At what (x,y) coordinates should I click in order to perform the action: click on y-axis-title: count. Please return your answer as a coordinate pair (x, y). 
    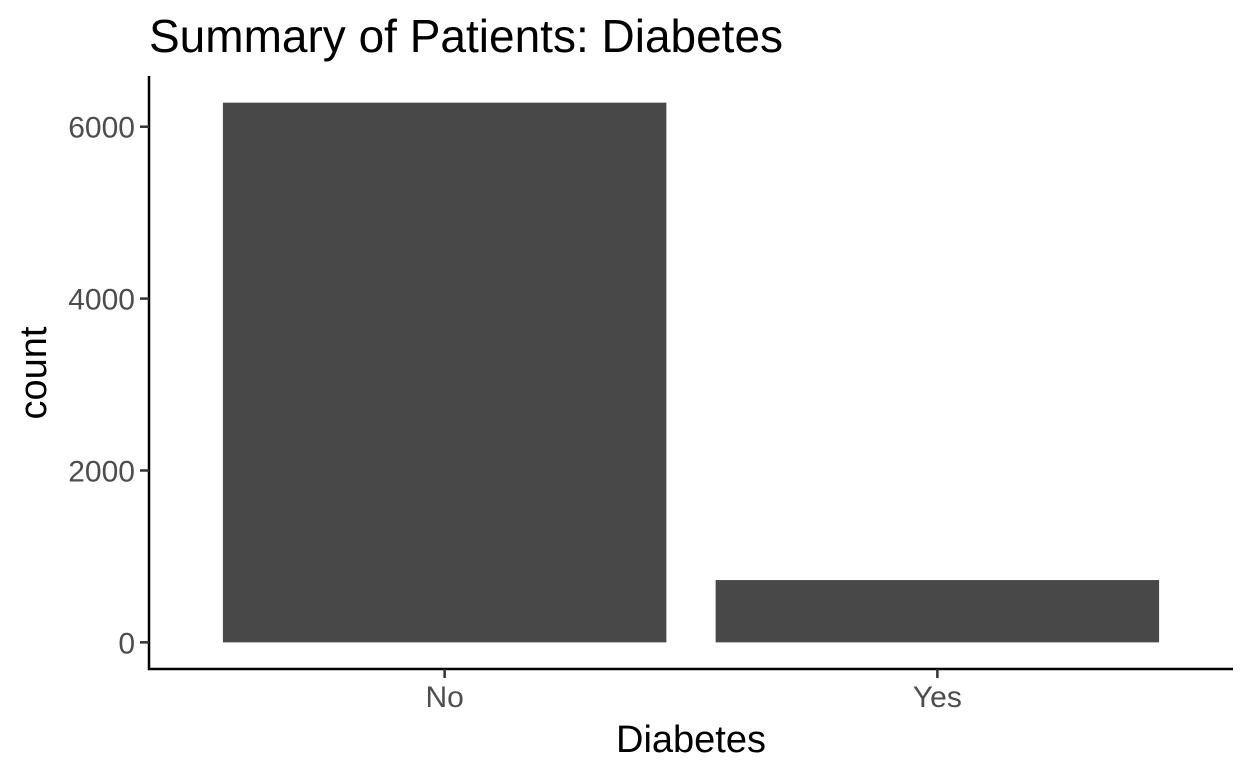
    Looking at the image, I should click on (34, 372).